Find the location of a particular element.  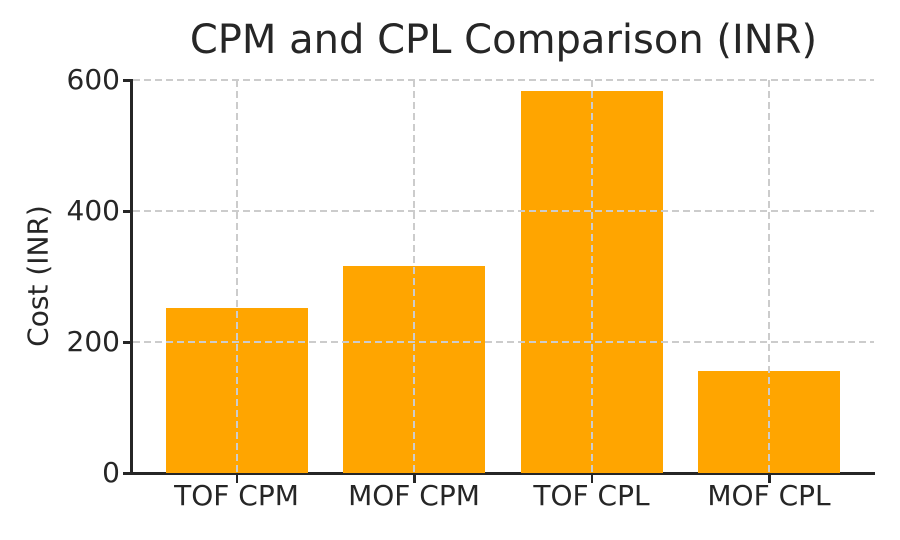

x-axis-spine is located at coordinates (502, 473).